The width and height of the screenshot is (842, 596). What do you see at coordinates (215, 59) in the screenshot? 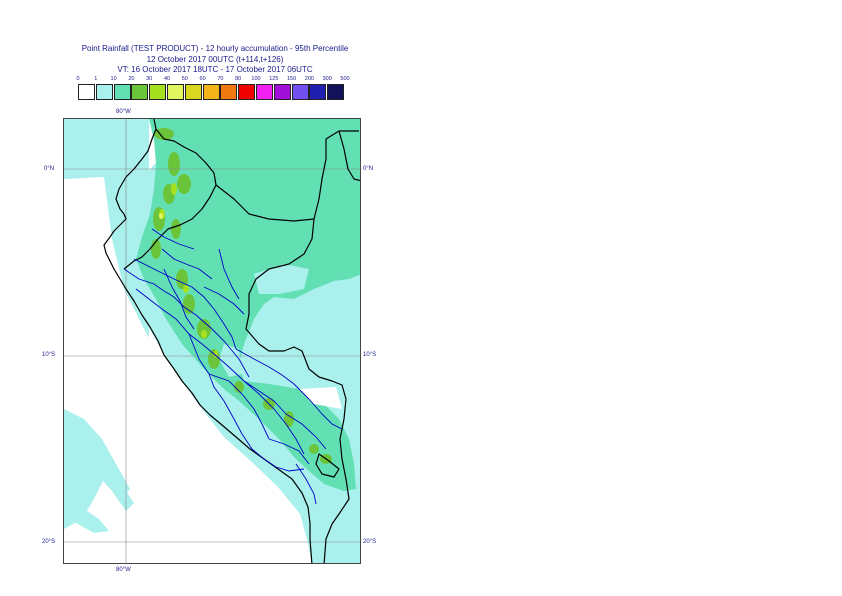
I see `title-line-2: 12 October 2017 00UTC (t+114,t+126)` at bounding box center [215, 59].